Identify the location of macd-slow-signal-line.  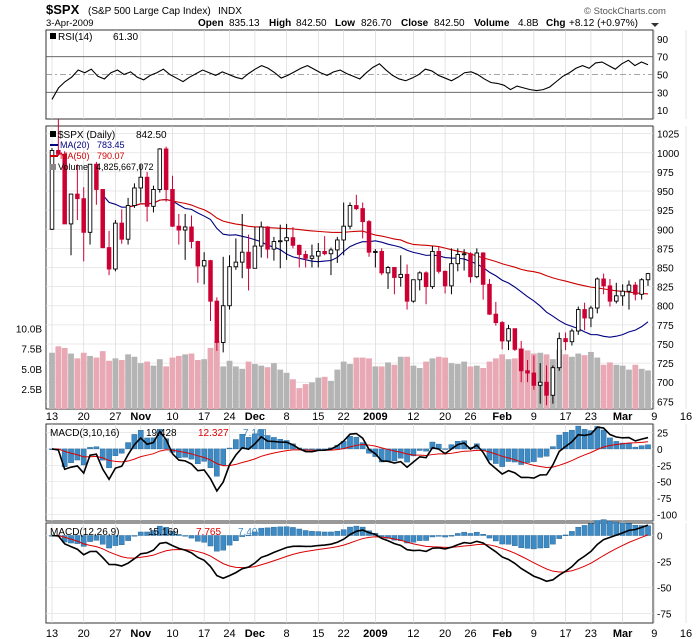
(350, 553).